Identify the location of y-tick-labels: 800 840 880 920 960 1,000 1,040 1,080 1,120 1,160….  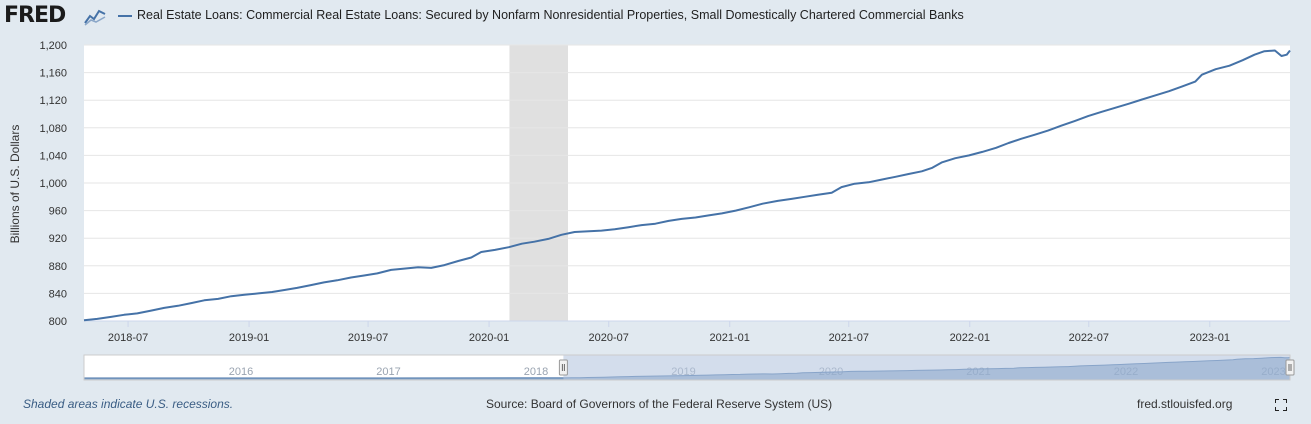
(53, 184).